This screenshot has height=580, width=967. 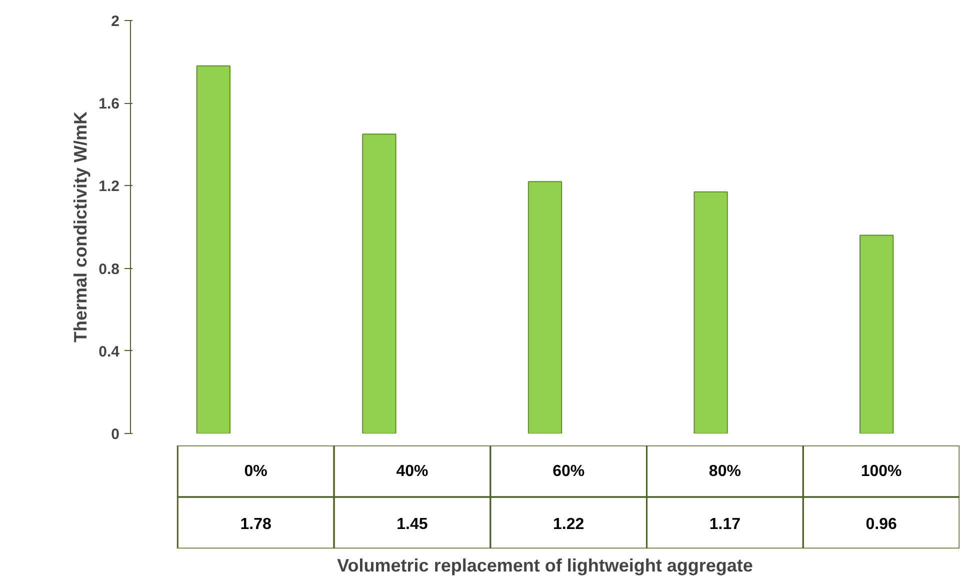 I want to click on x-axis-title: Volumetric replacement of lightweight aggregate, so click(x=545, y=566).